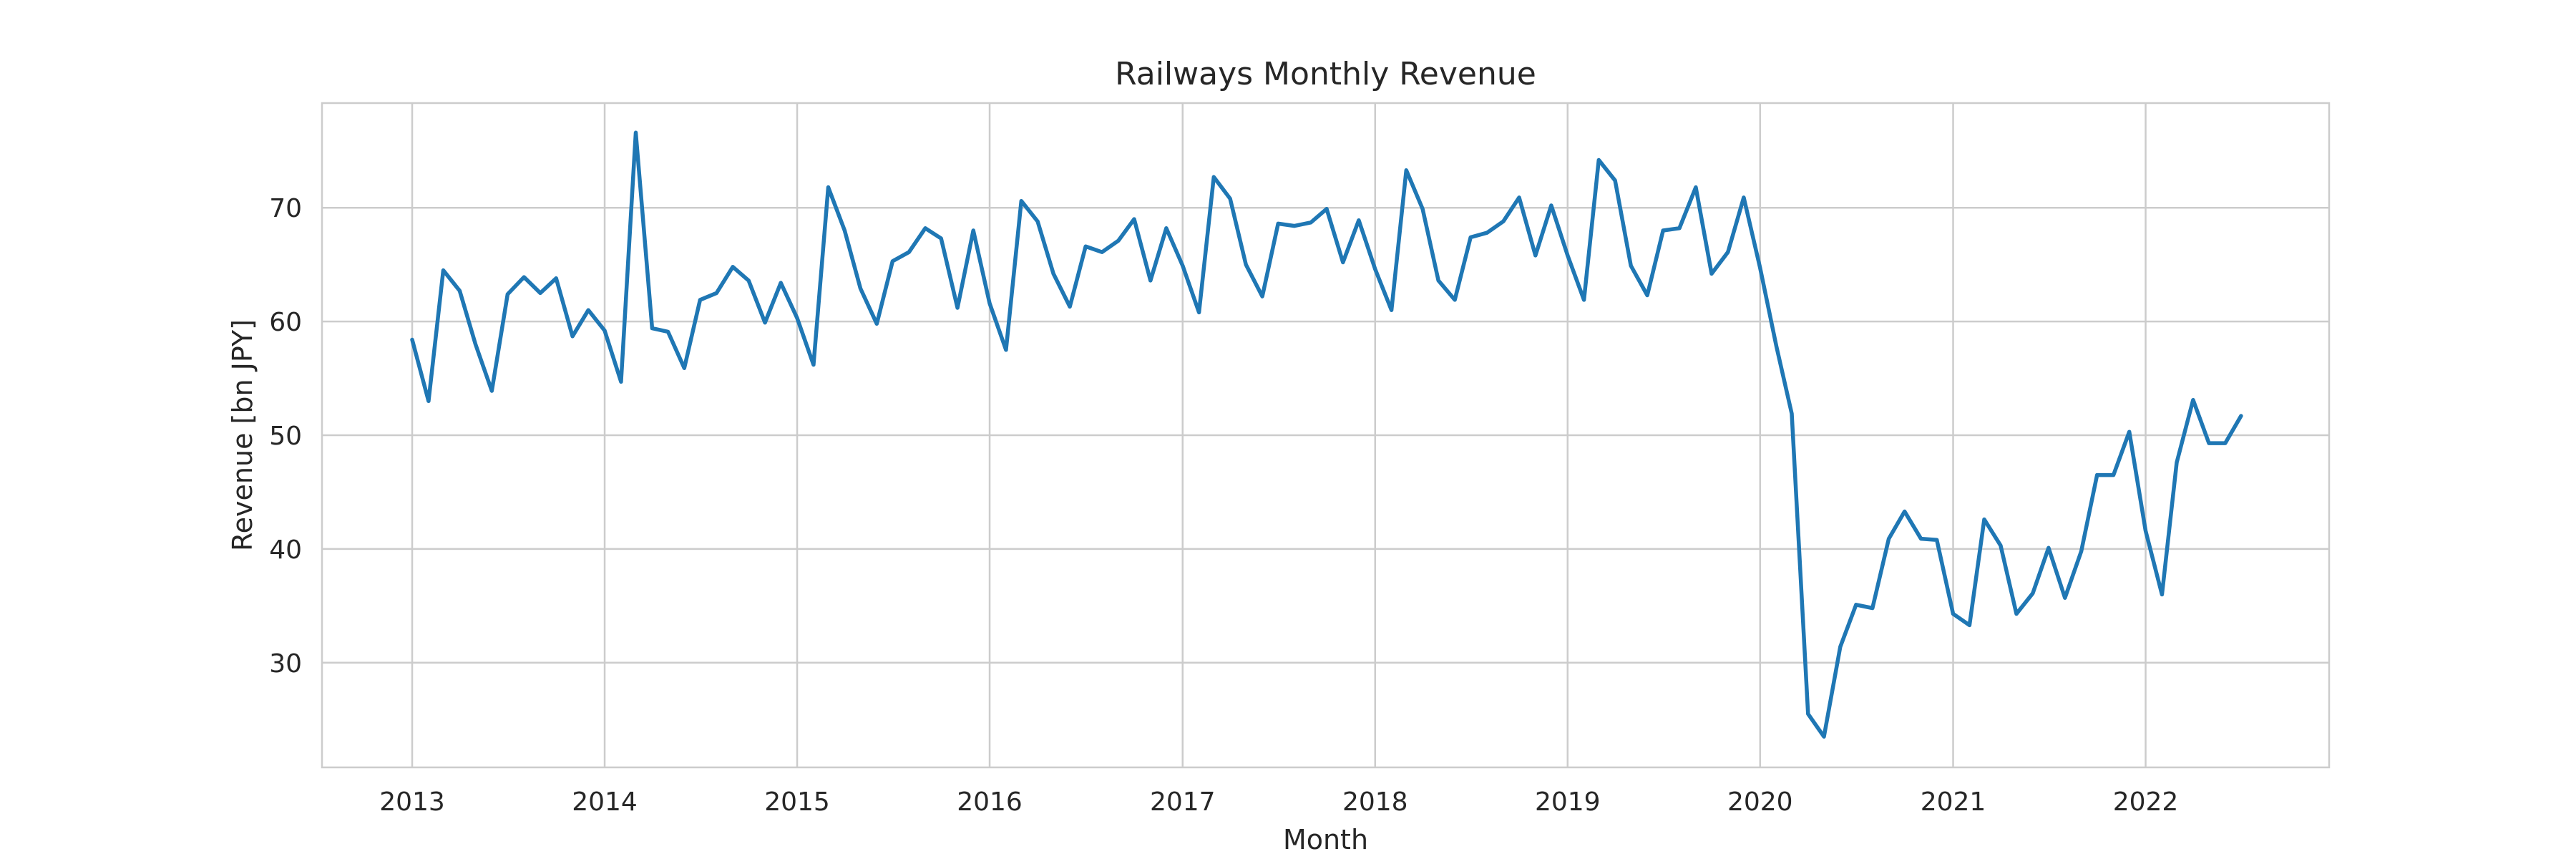  What do you see at coordinates (1325, 74) in the screenshot?
I see `chart-title: Railways Monthly Revenue` at bounding box center [1325, 74].